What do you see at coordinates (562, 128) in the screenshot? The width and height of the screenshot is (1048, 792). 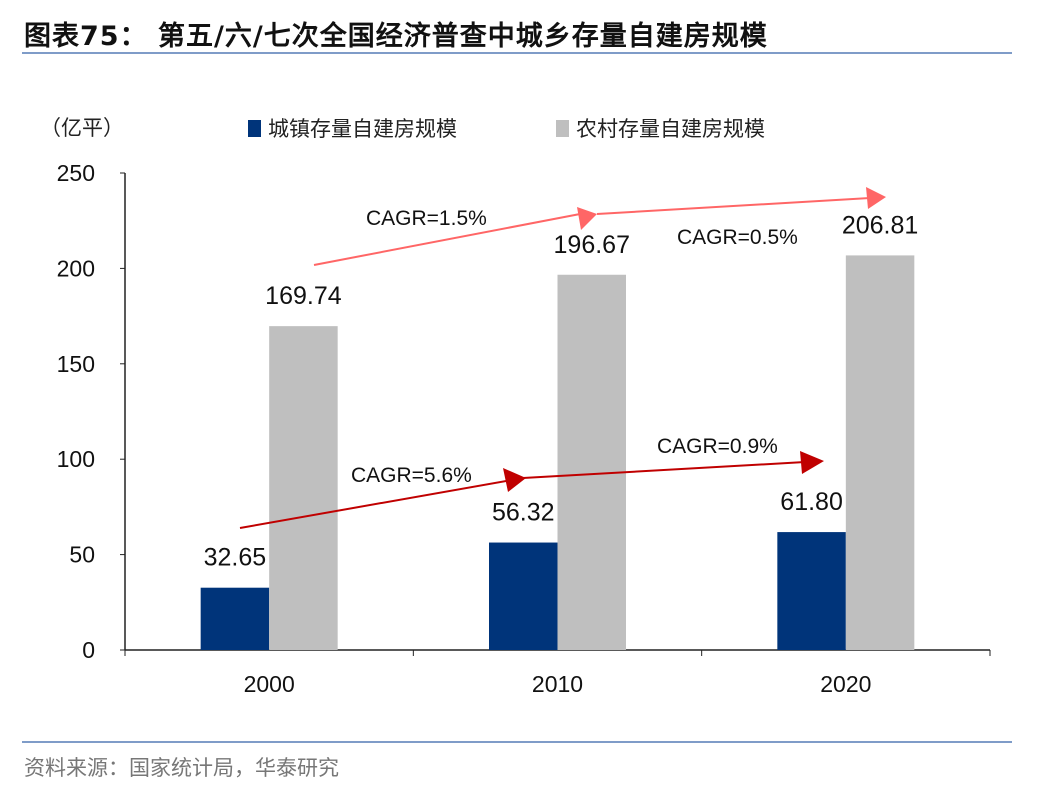 I see `legend-swatch-rural` at bounding box center [562, 128].